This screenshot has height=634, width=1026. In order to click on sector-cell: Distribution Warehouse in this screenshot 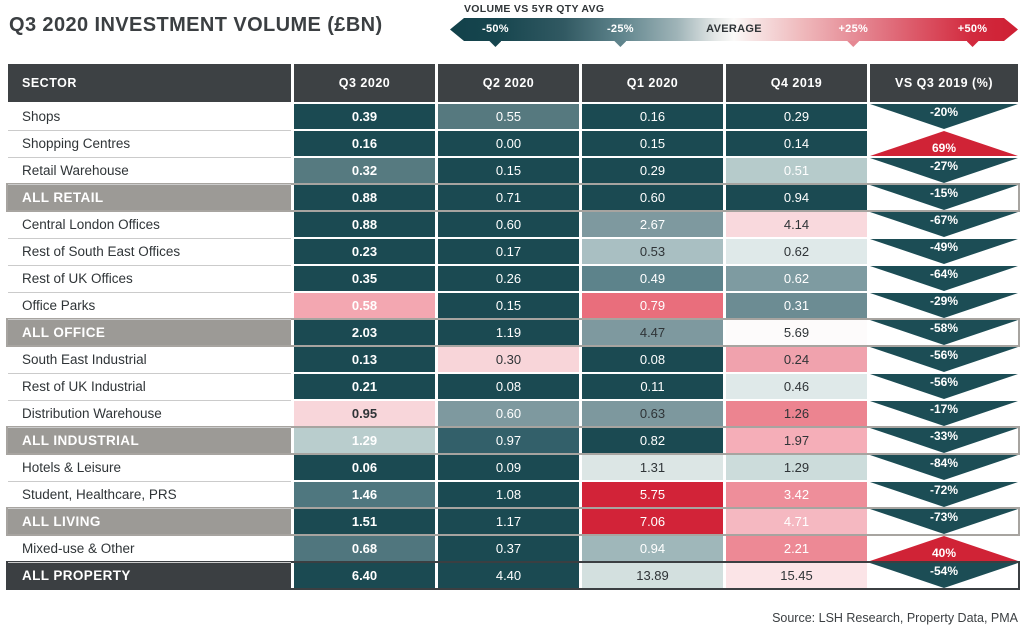, I will do `click(149, 414)`.